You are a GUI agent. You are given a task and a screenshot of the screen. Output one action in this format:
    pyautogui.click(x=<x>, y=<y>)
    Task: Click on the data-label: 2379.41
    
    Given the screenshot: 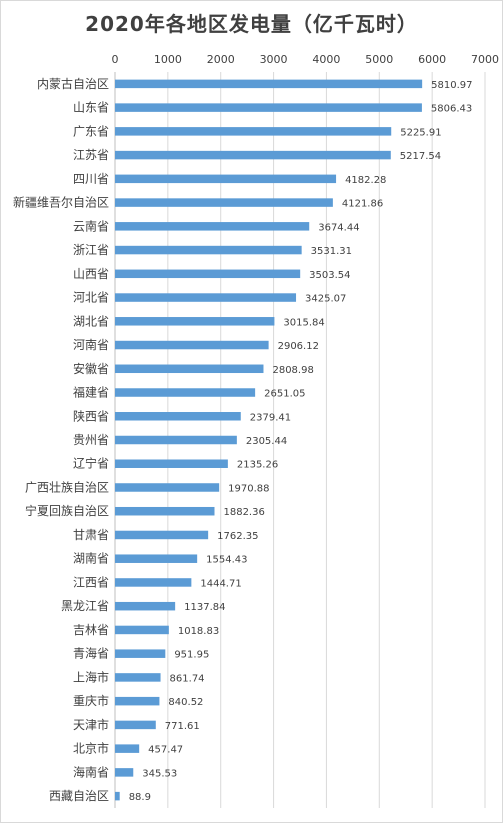 What is the action you would take?
    pyautogui.click(x=270, y=417)
    